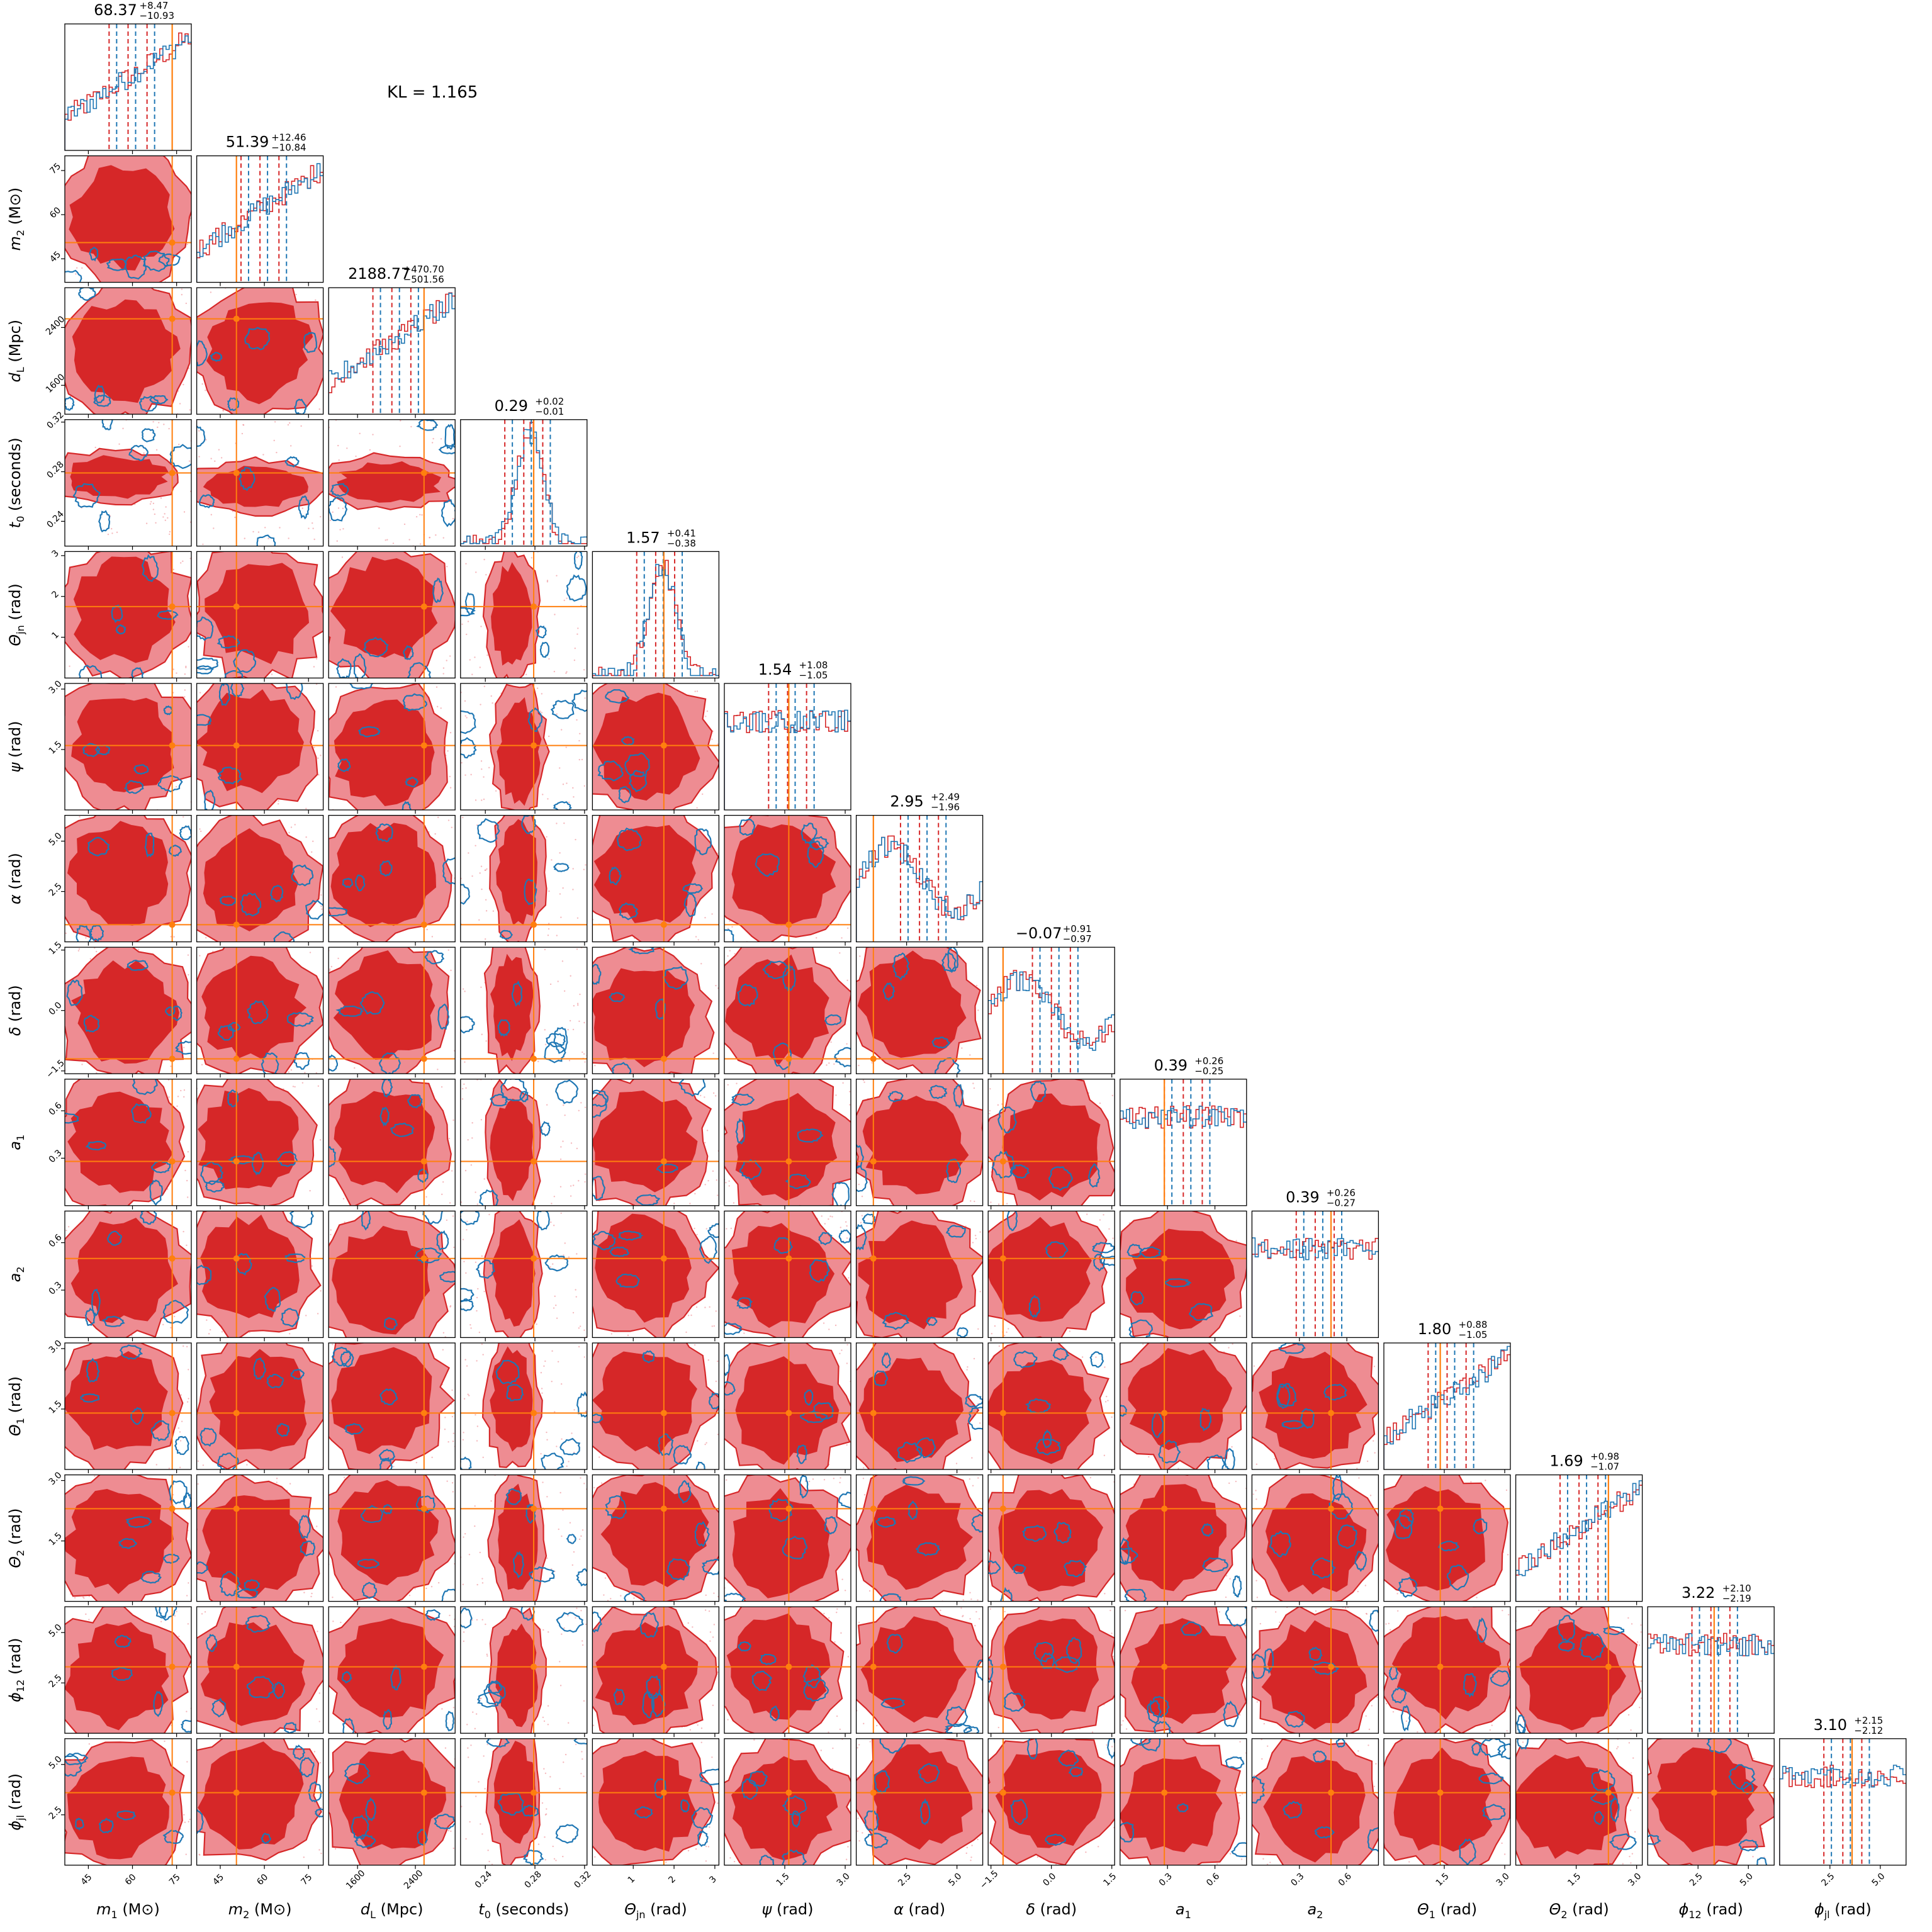  Describe the element at coordinates (1183, 1132) in the screenshot. I see `histogram-panel-8: 0.39 +0.26−0.25` at that location.